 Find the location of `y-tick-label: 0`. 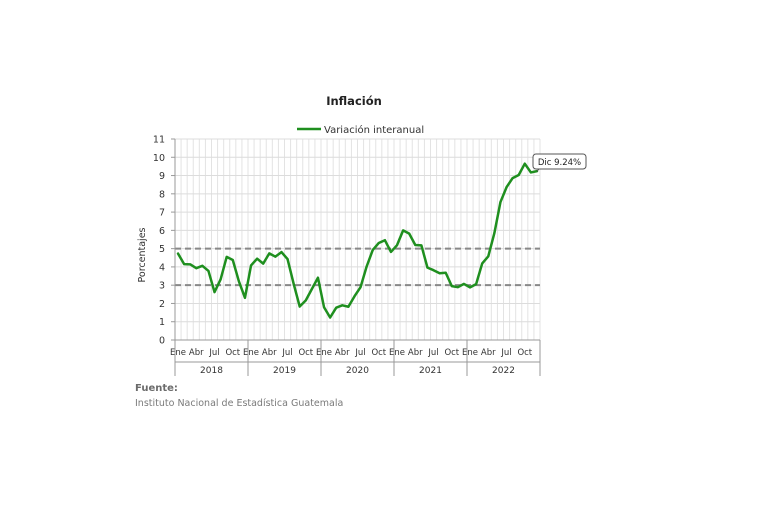

y-tick-label: 0 is located at coordinates (162, 341).